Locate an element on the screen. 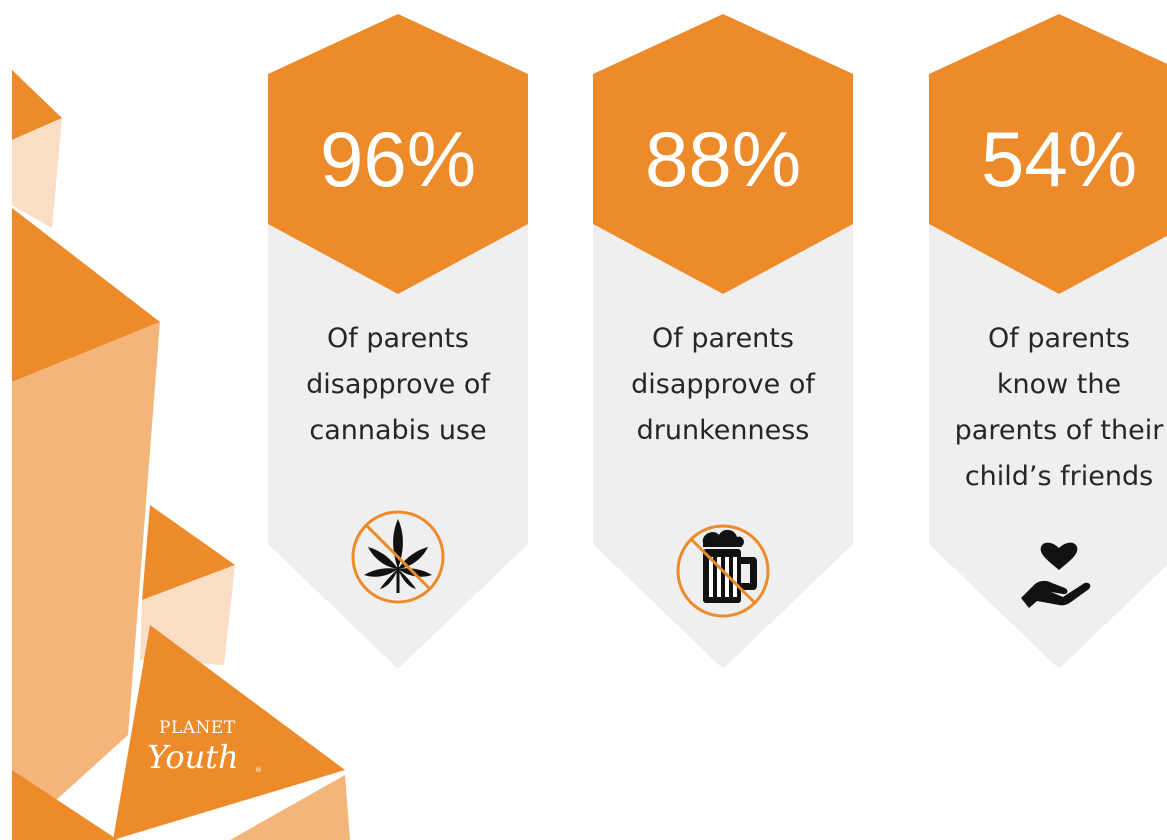 The width and height of the screenshot is (1167, 840). logo-top-text: PLANET is located at coordinates (197, 728).